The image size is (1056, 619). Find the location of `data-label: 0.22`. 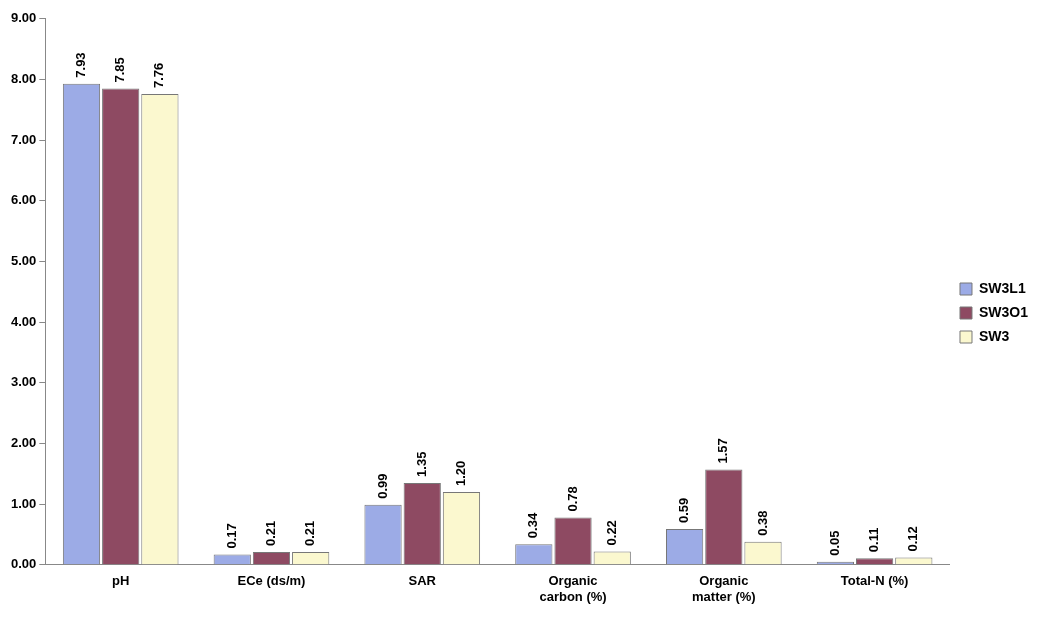

data-label: 0.22 is located at coordinates (611, 533).